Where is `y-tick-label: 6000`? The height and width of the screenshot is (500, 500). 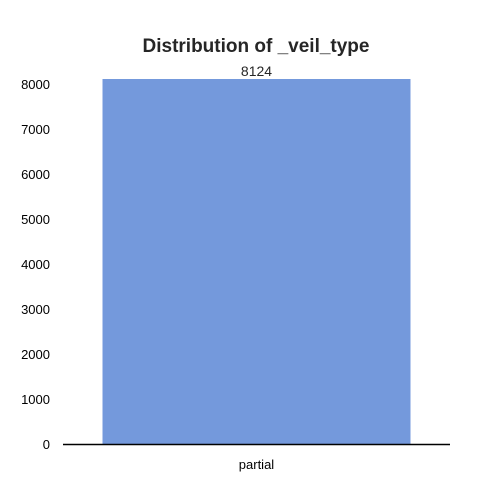 y-tick-label: 6000 is located at coordinates (35, 174).